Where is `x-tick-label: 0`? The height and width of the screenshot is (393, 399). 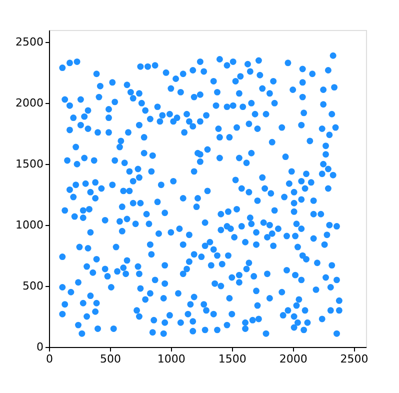
x-tick-label: 0 is located at coordinates (49, 359).